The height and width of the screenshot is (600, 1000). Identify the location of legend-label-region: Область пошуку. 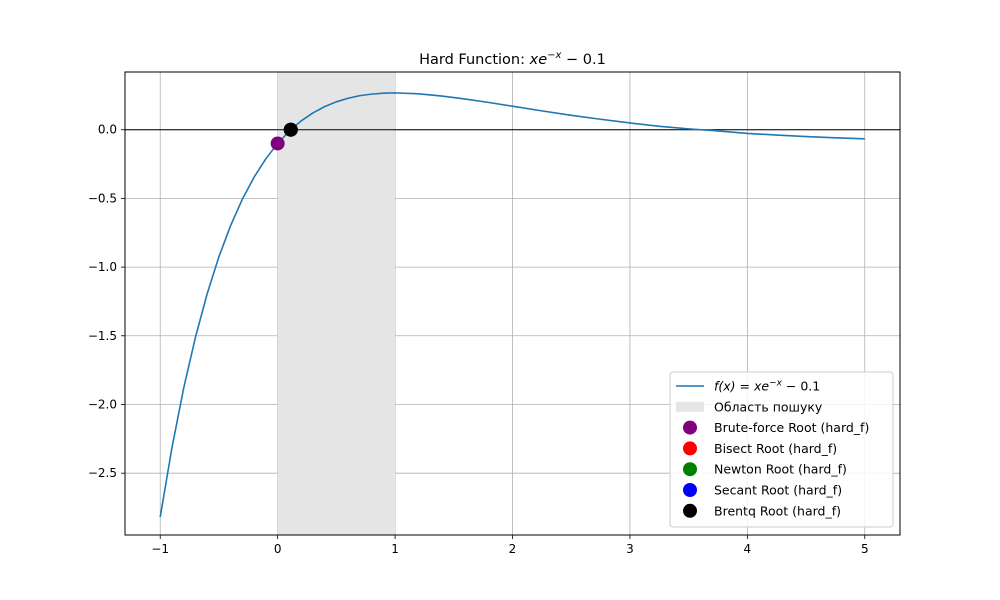
(768, 406).